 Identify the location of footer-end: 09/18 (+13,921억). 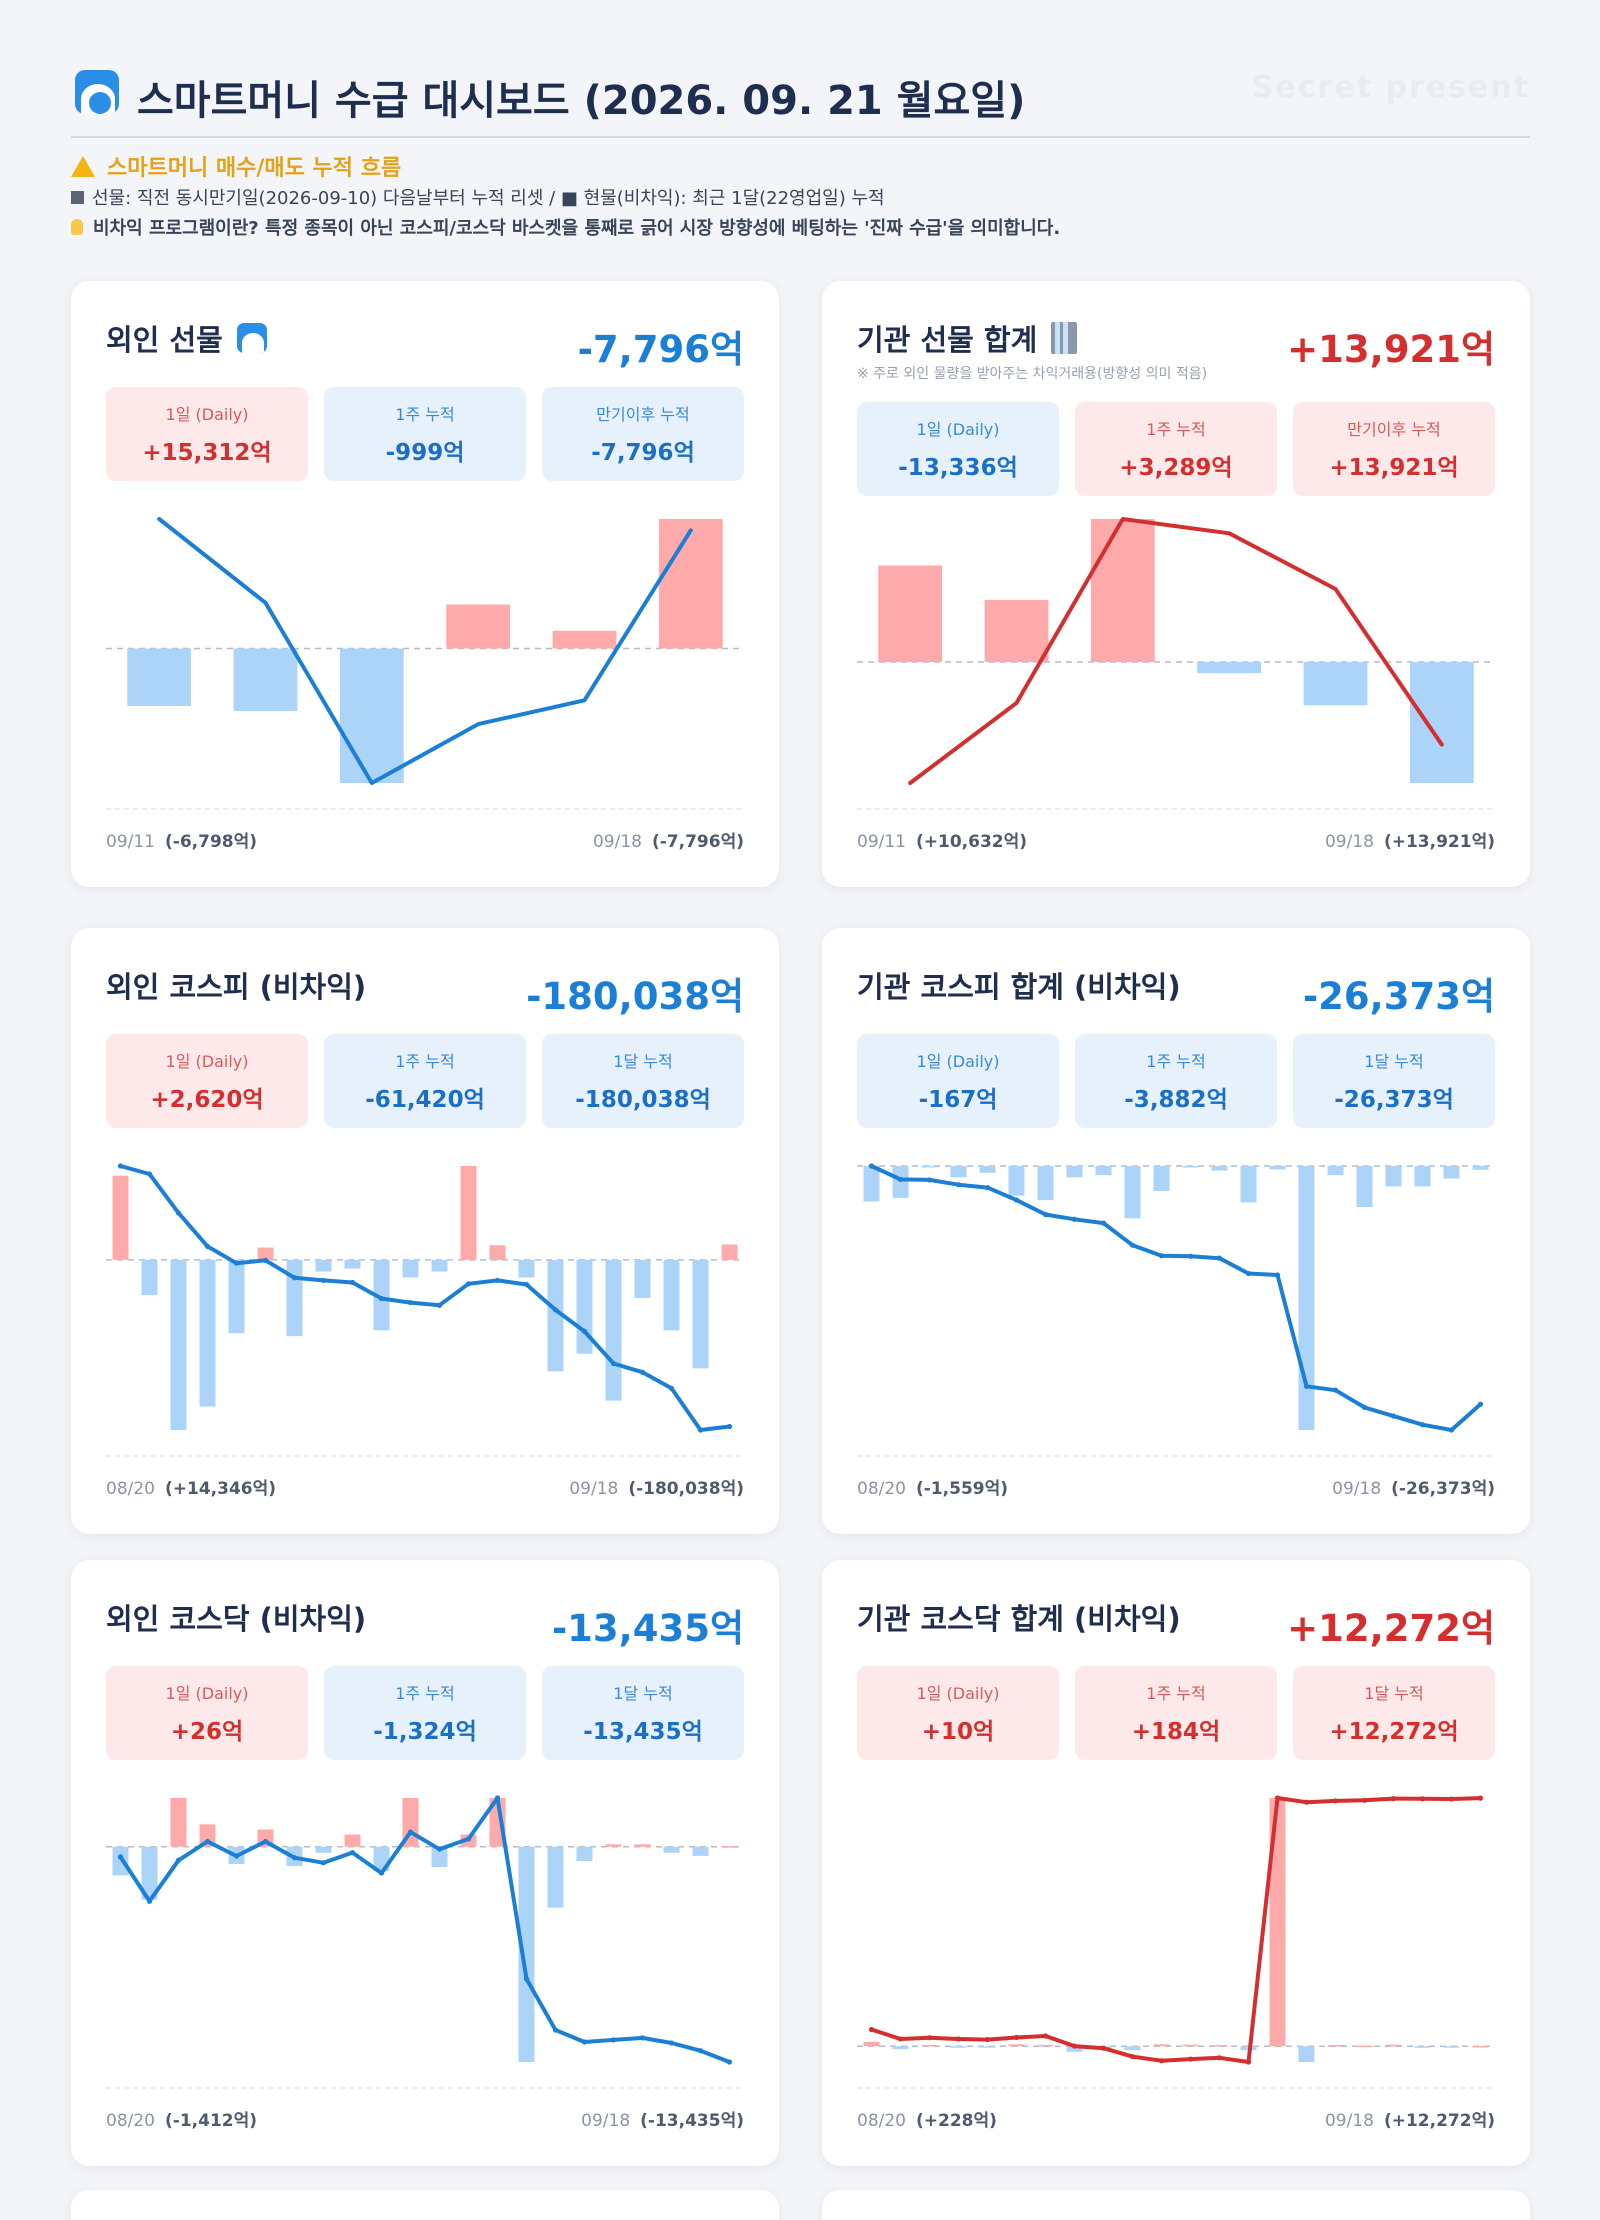
(1410, 839).